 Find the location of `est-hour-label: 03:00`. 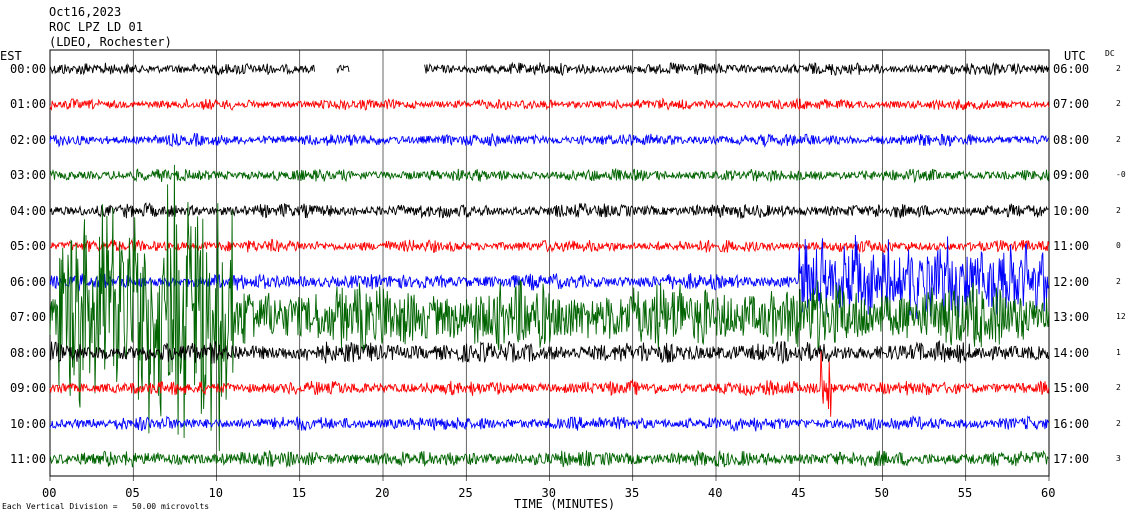

est-hour-label: 03:00 is located at coordinates (28, 175).